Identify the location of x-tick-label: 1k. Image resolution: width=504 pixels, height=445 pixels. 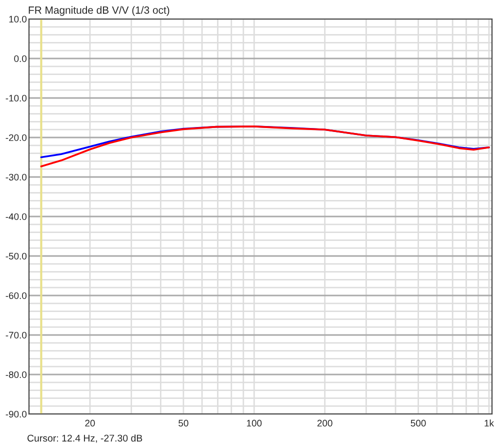
(489, 423).